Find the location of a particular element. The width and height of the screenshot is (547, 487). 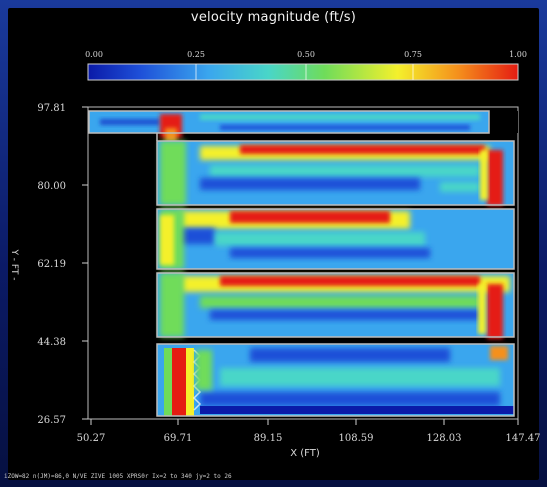

x-axis-label: X (FT) is located at coordinates (305, 453).